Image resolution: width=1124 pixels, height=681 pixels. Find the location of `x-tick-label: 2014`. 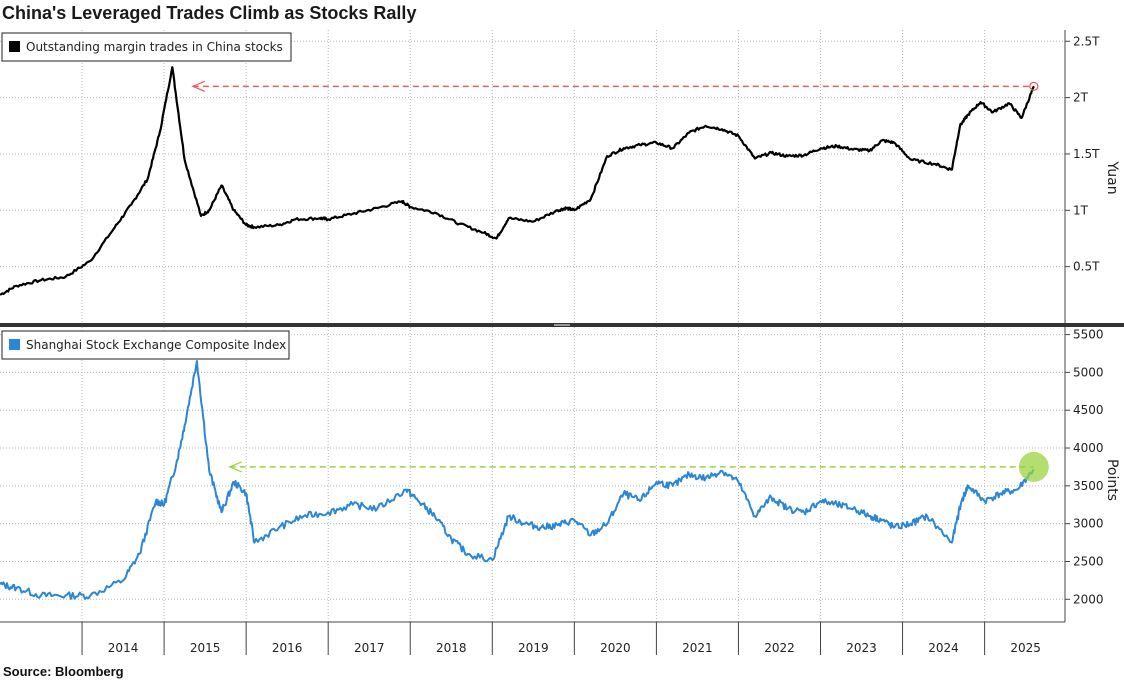

x-tick-label: 2014 is located at coordinates (123, 648).